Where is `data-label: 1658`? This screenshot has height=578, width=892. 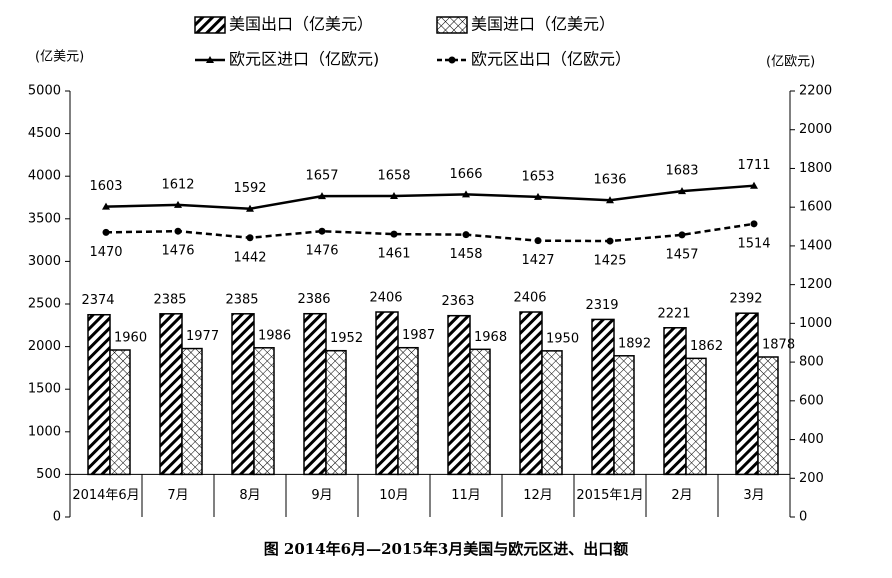 data-label: 1658 is located at coordinates (393, 175).